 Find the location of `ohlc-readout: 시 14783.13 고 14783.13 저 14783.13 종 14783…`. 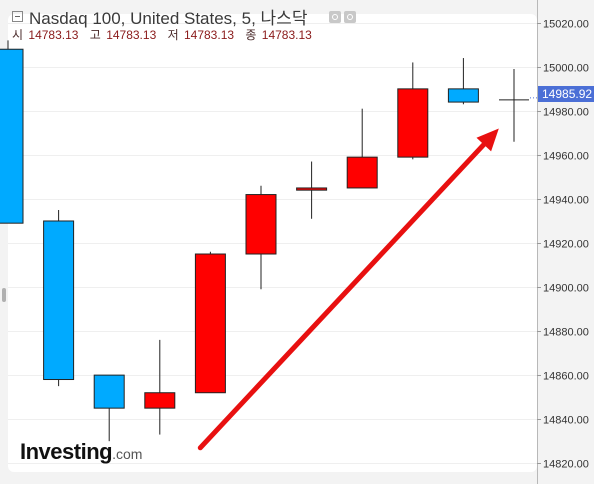

ohlc-readout: 시 14783.13 고 14783.13 저 14783.13 종 14783… is located at coordinates (166, 34).